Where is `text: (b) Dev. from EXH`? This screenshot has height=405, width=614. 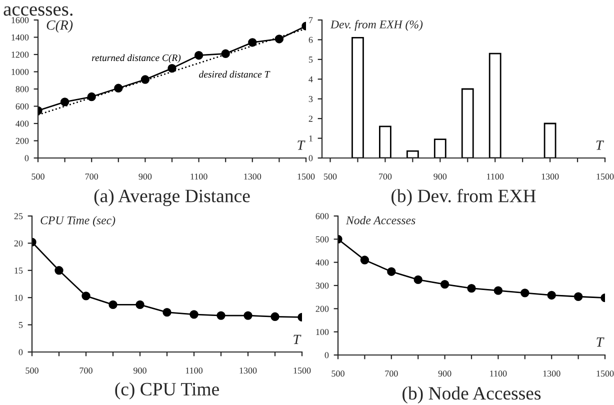 text: (b) Dev. from EXH is located at coordinates (464, 197).